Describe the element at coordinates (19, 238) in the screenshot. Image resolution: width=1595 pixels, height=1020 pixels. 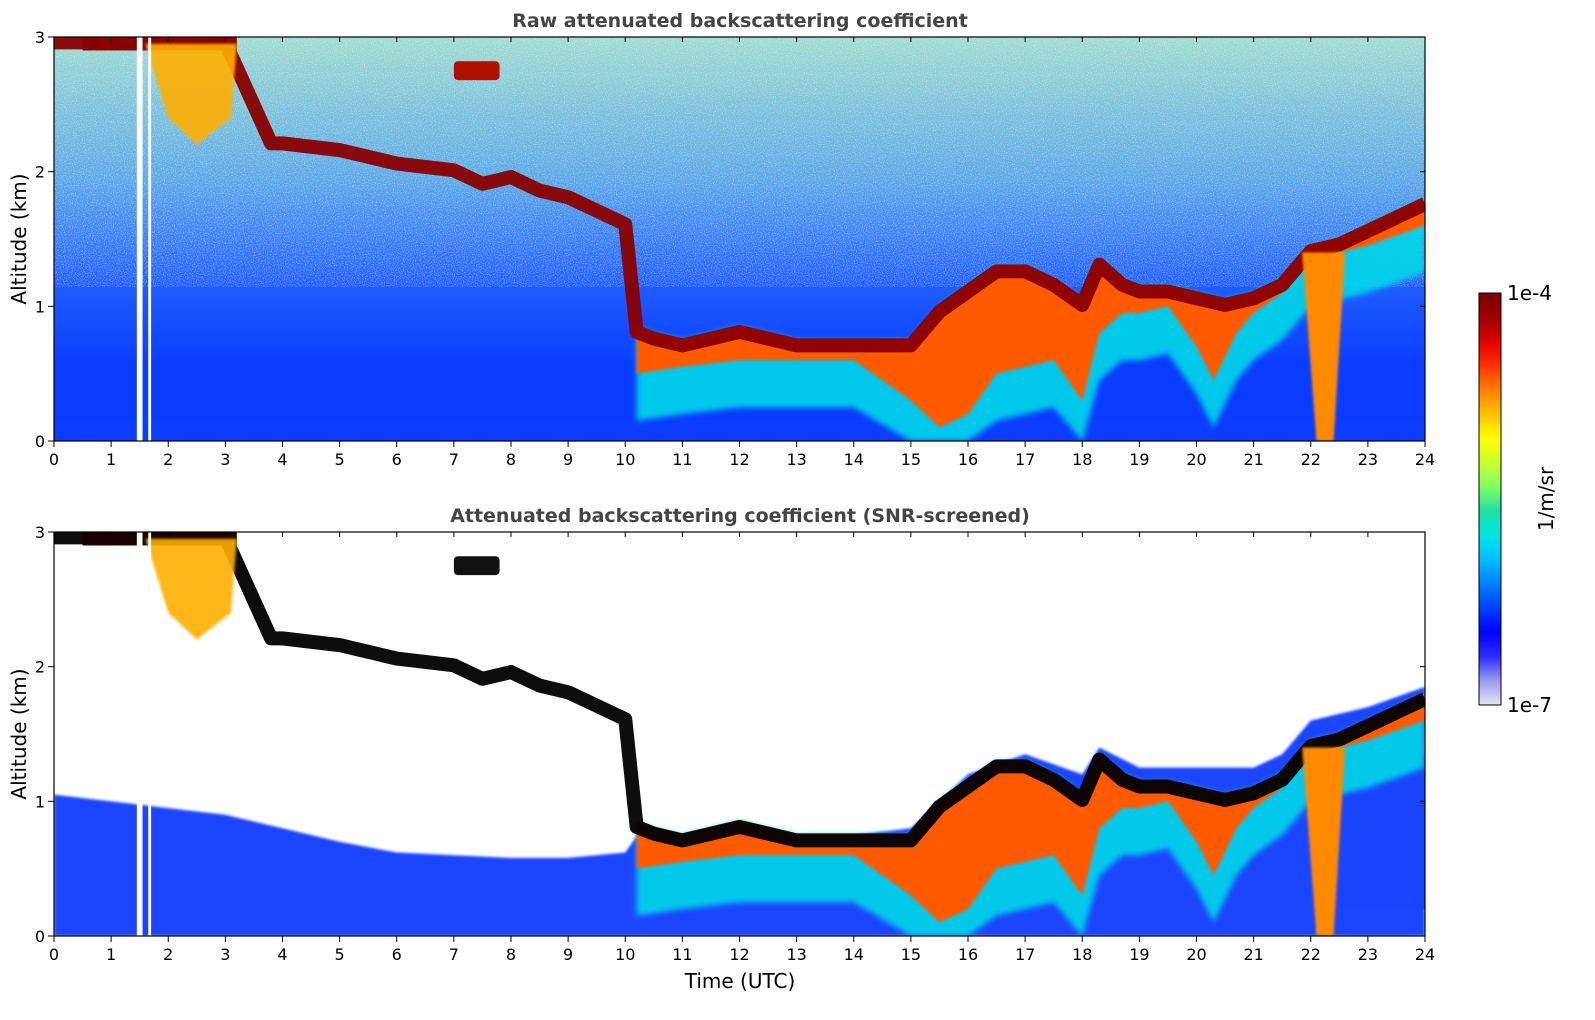
I see `raw-y-axis-label: Altitude (km)` at that location.